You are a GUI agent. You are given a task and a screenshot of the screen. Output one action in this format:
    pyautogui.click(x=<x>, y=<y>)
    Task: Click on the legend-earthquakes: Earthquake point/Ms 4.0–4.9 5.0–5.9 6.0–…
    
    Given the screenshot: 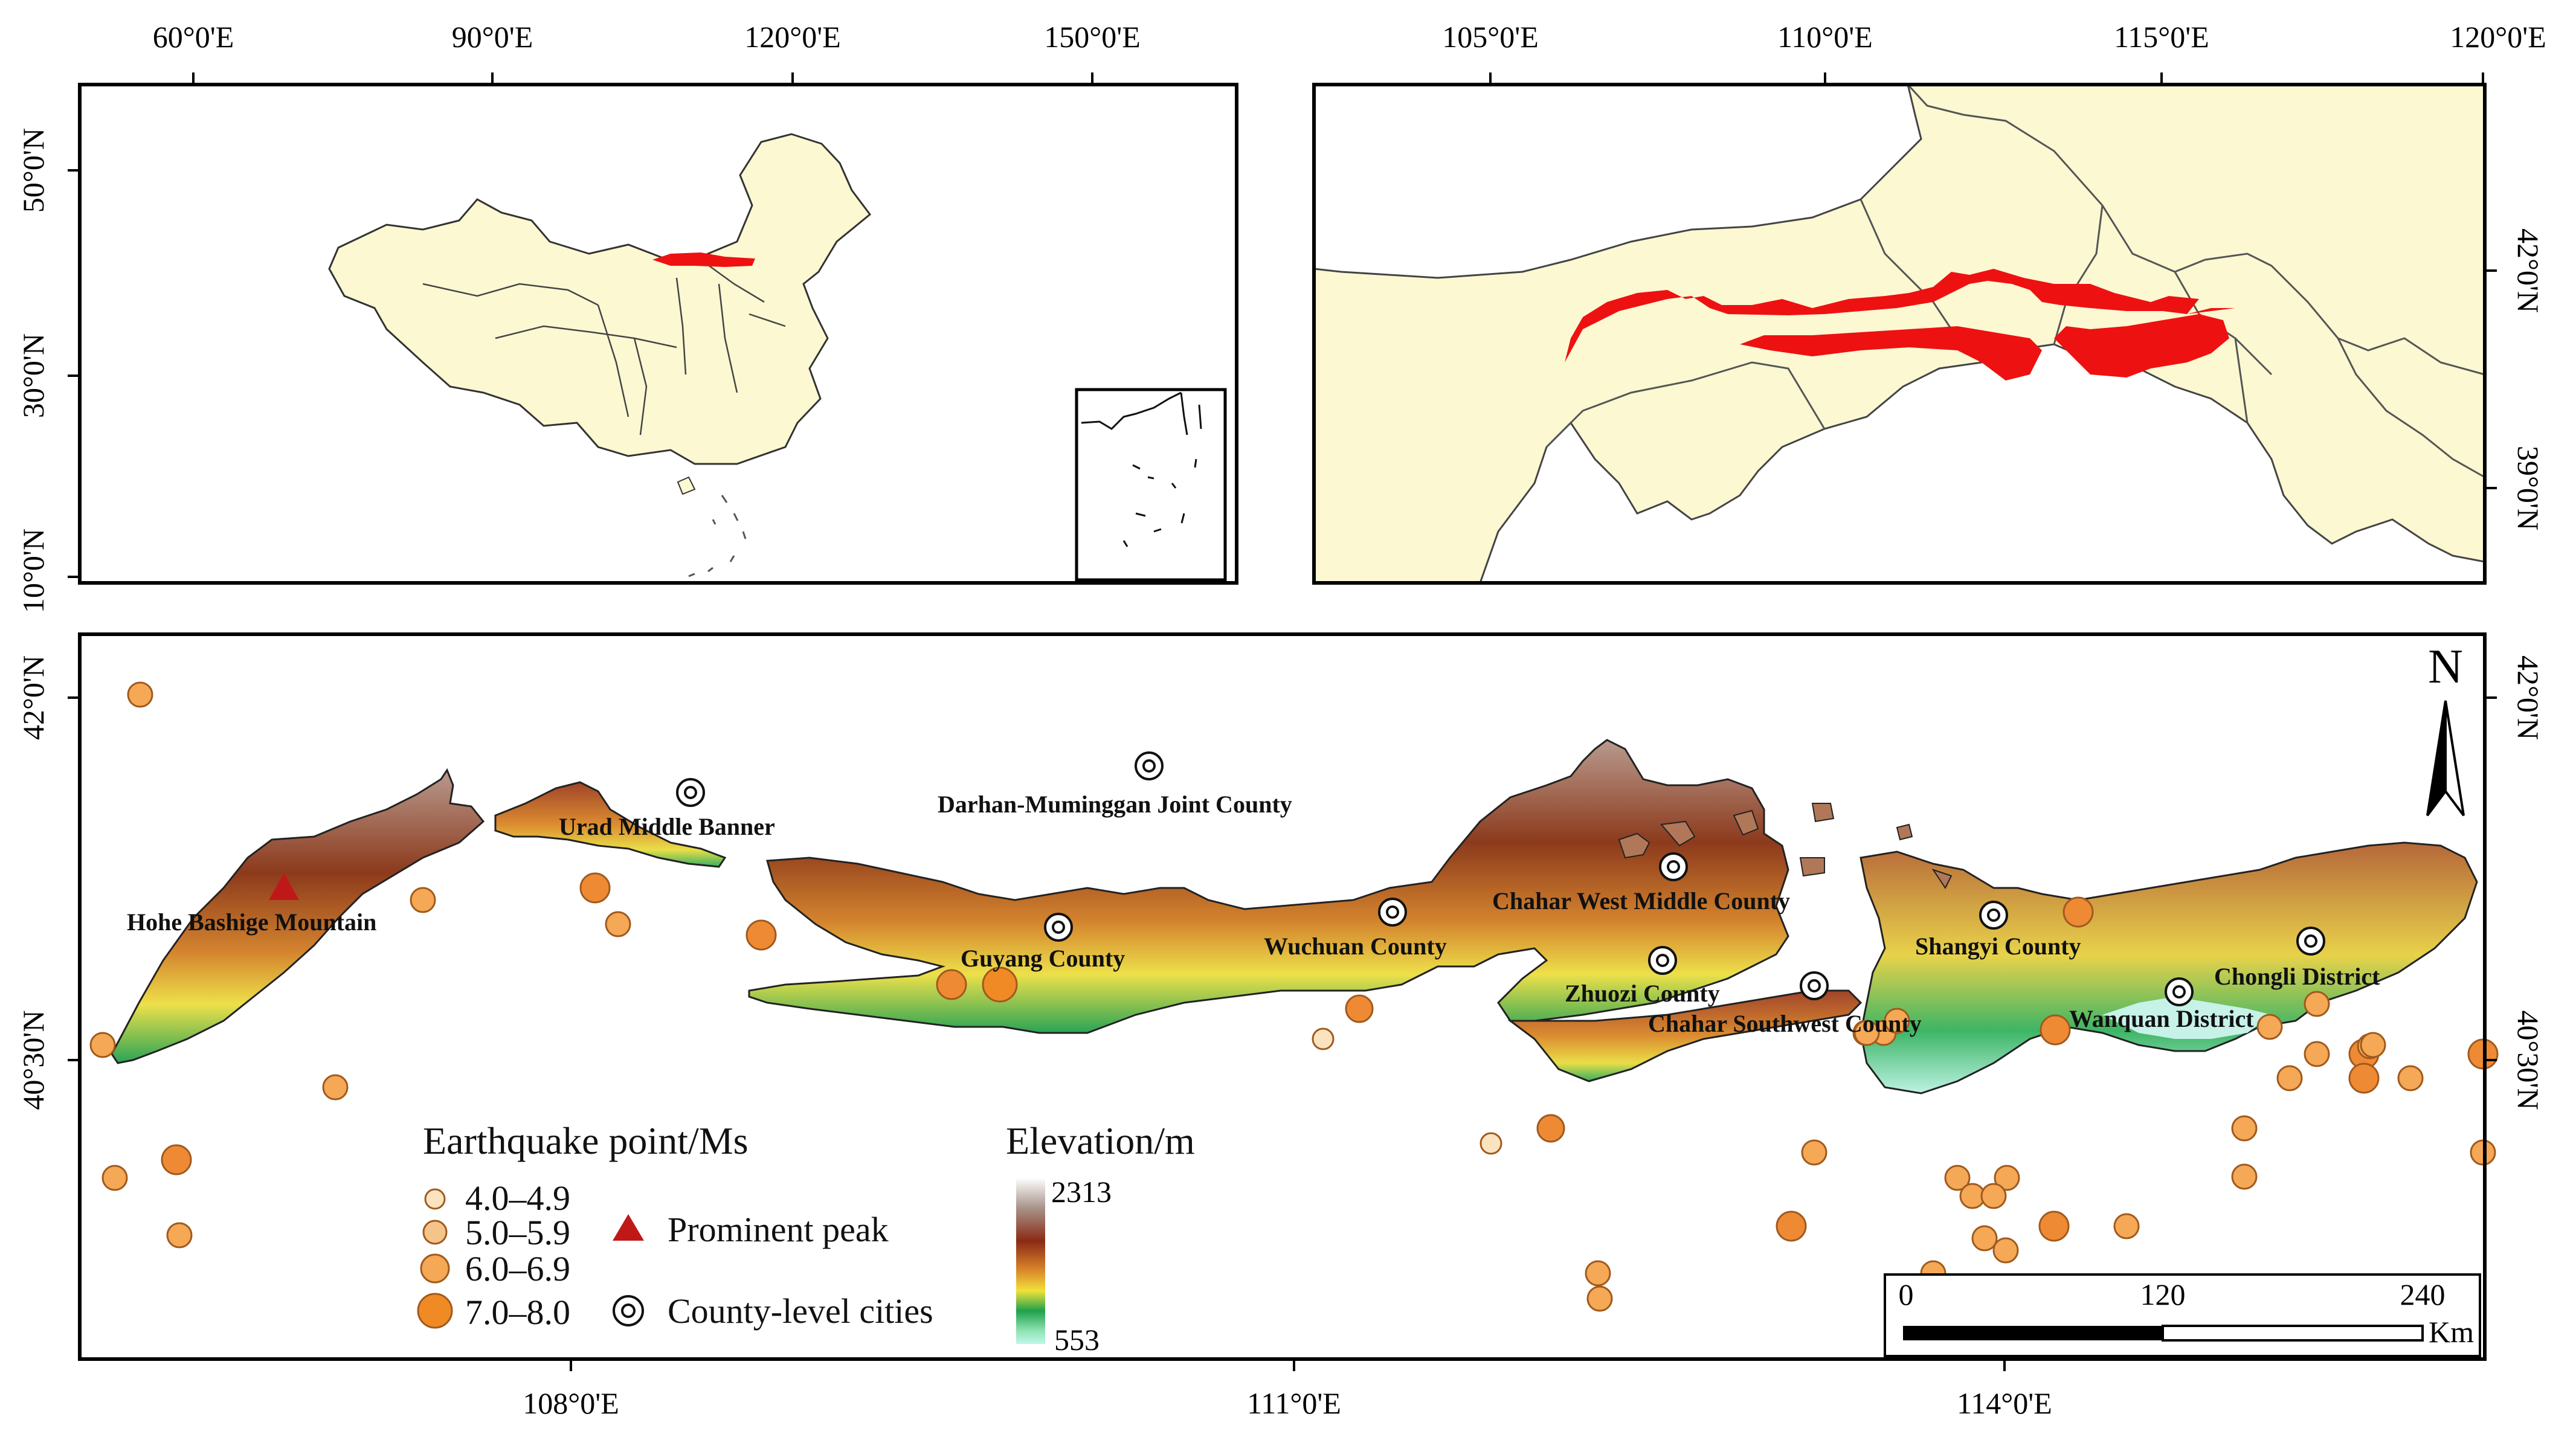 What is the action you would take?
    pyautogui.click(x=583, y=1226)
    